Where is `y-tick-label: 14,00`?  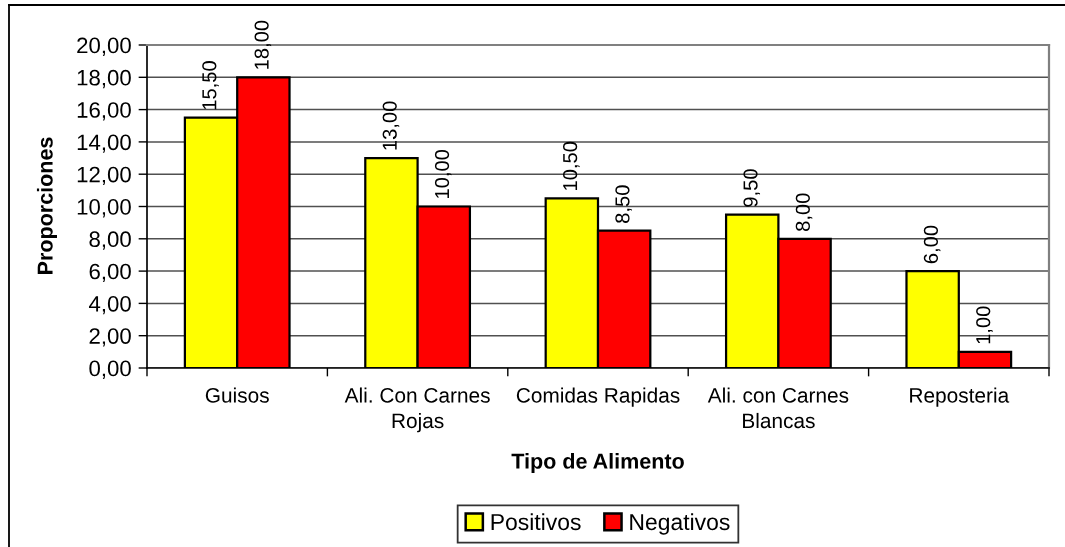 y-tick-label: 14,00 is located at coordinates (104, 143).